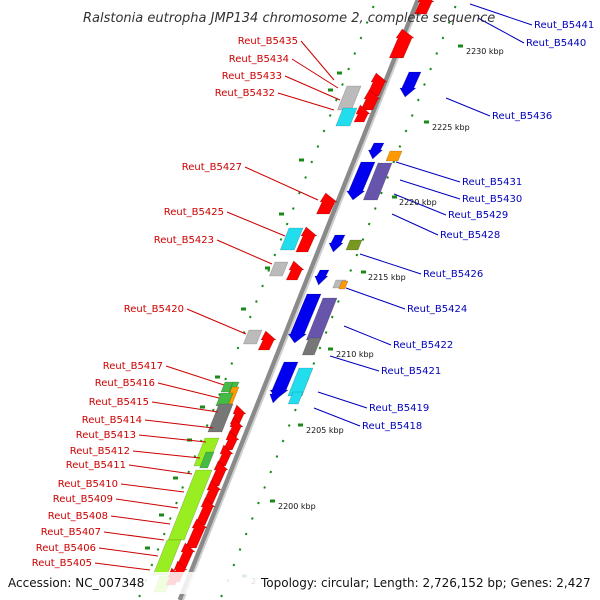  I want to click on gene-block-orange, so click(394, 156).